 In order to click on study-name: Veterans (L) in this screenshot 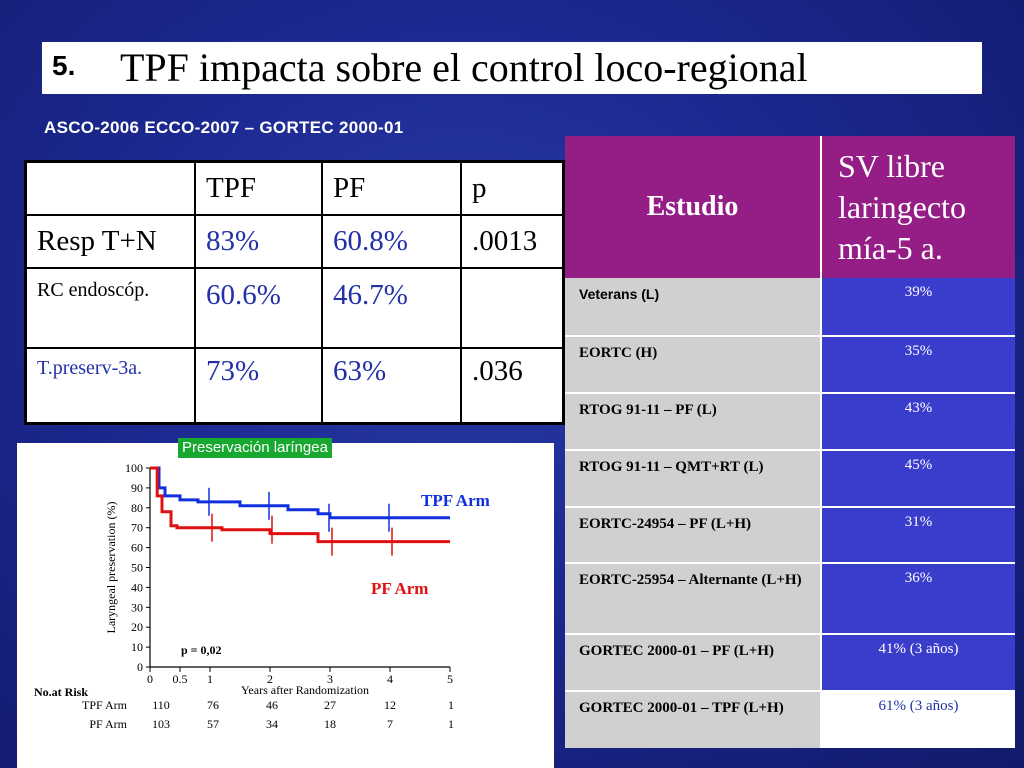, I will do `click(692, 306)`.